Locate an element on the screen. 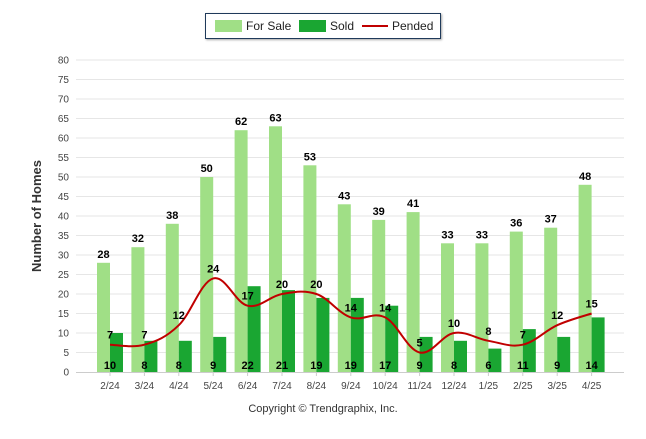  y-tick-label: 15 is located at coordinates (64, 314).